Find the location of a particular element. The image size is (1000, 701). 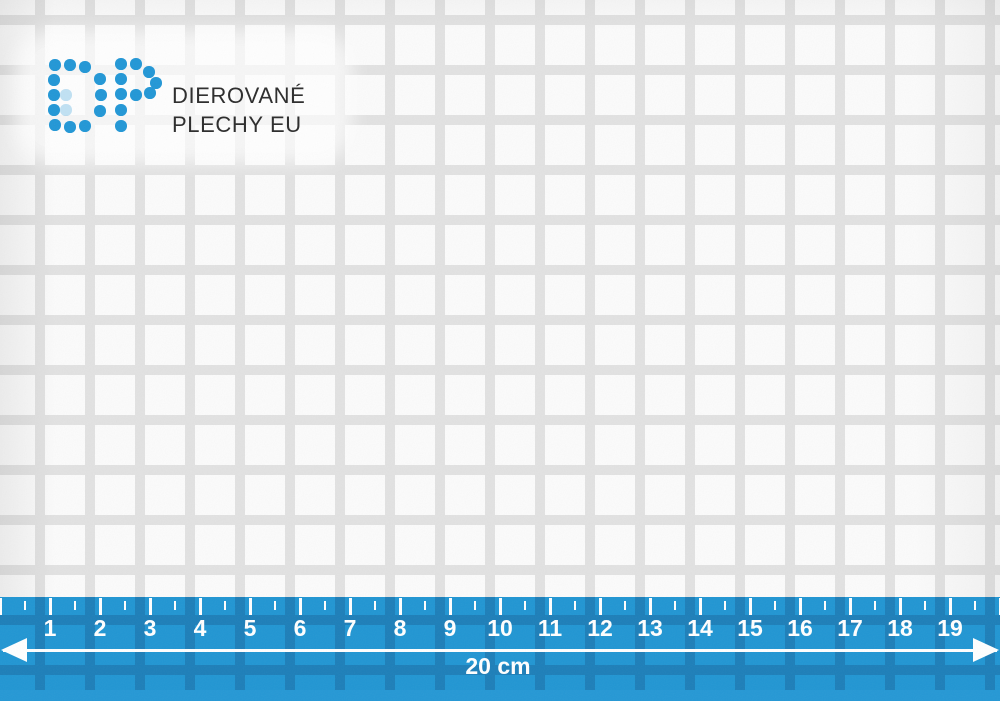

ruler: 1 2 3 4 5 6 7 8 9 10 11 12 13 14 15 16 17 18 19 20 cm is located at coordinates (500, 649).